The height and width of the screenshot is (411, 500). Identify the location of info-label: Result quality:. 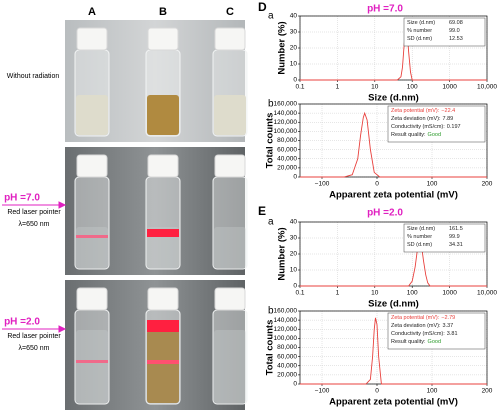
(408, 342).